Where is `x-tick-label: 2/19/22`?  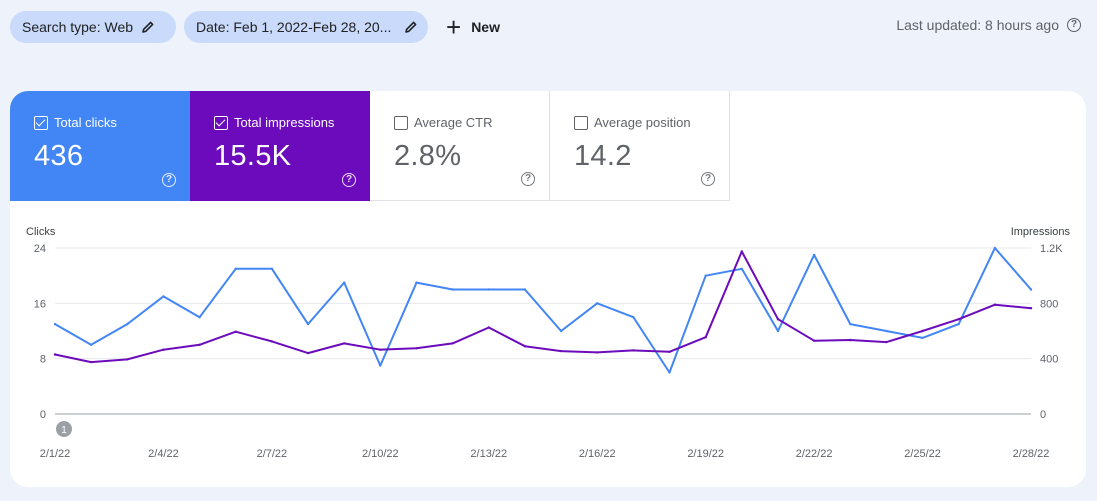 x-tick-label: 2/19/22 is located at coordinates (705, 454).